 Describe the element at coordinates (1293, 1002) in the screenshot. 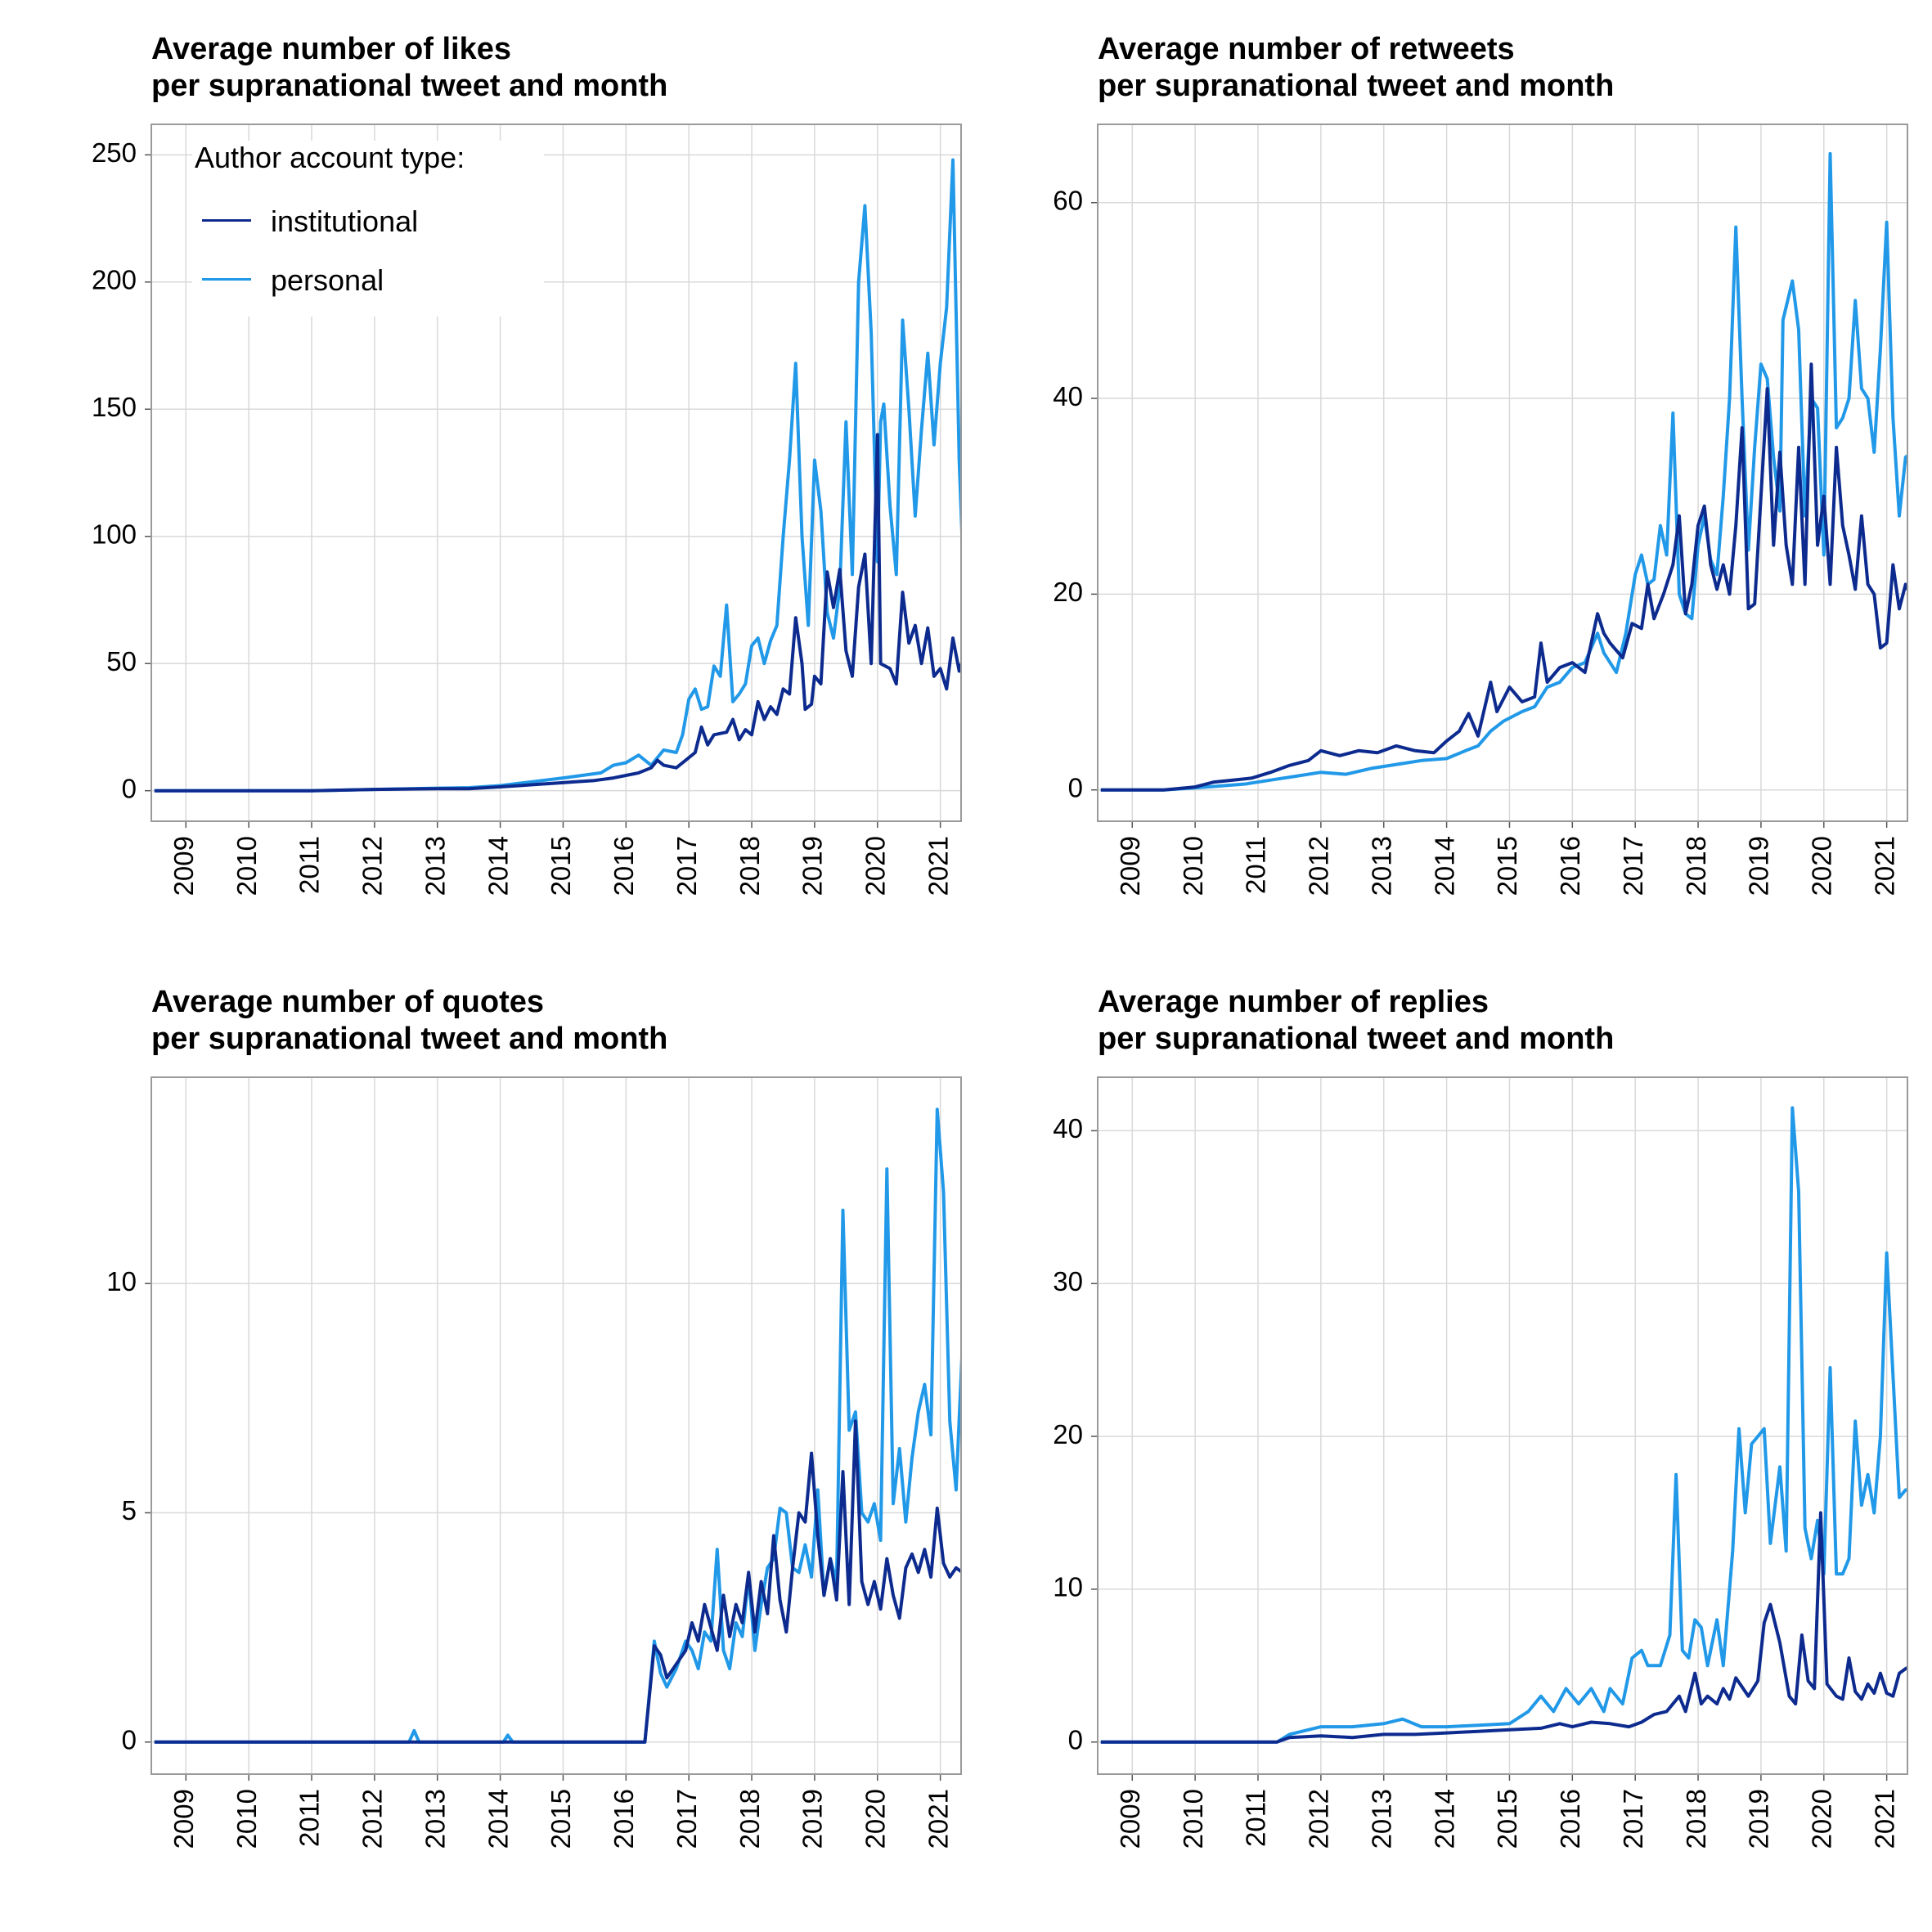

I see `chart-title-line-1: Average number of replies` at that location.